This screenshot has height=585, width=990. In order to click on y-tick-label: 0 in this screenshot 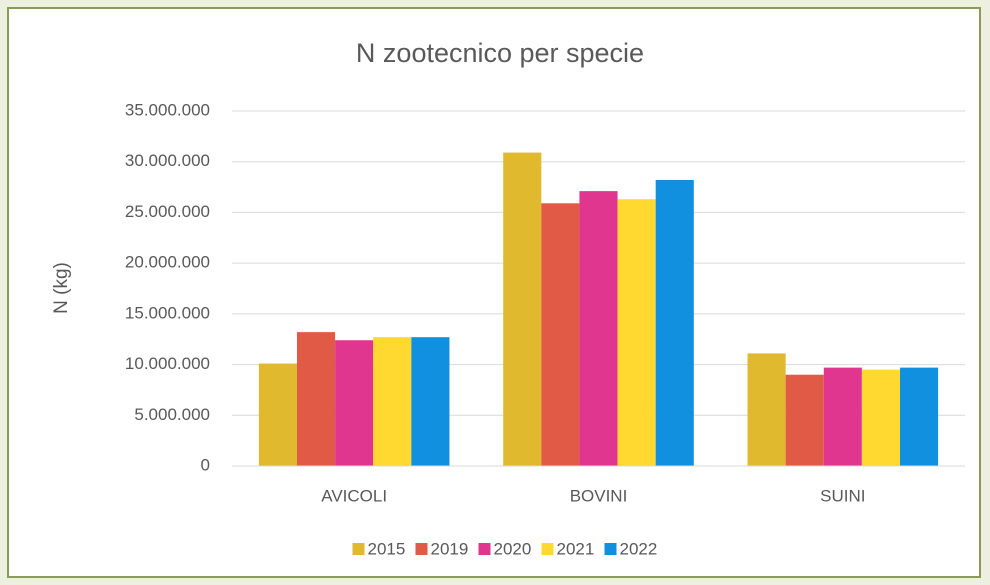, I will do `click(205, 464)`.